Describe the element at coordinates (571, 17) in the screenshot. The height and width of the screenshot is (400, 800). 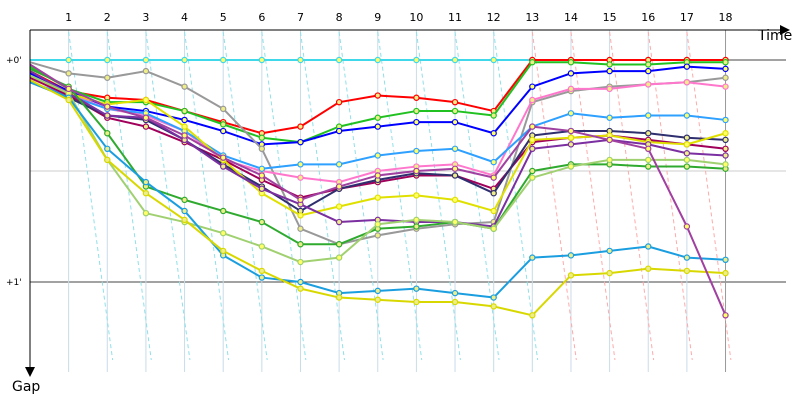
I see `x-tick-label: 14` at that location.